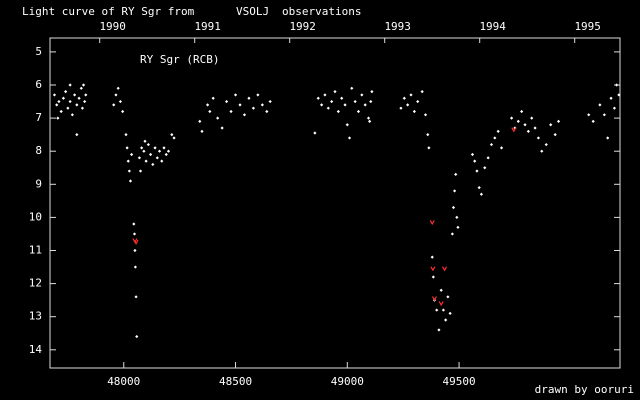  What do you see at coordinates (123, 381) in the screenshot?
I see `x-tick-label: 48000` at bounding box center [123, 381].